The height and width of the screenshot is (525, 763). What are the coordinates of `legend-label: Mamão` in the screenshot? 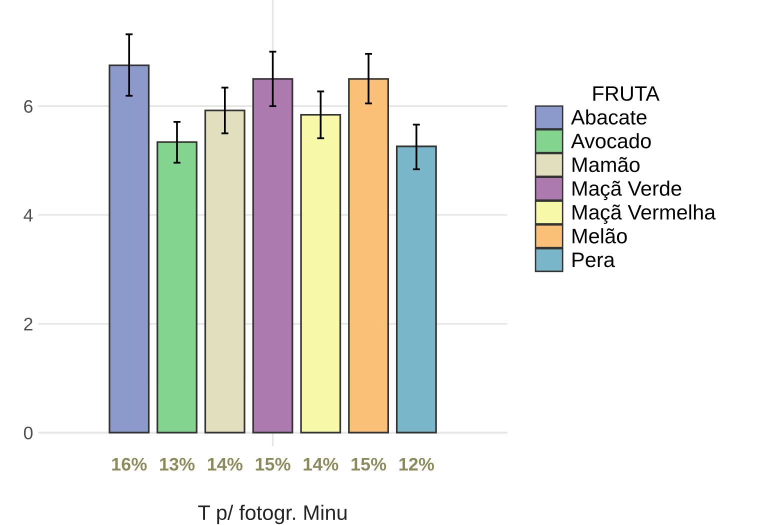 It's located at (606, 164).